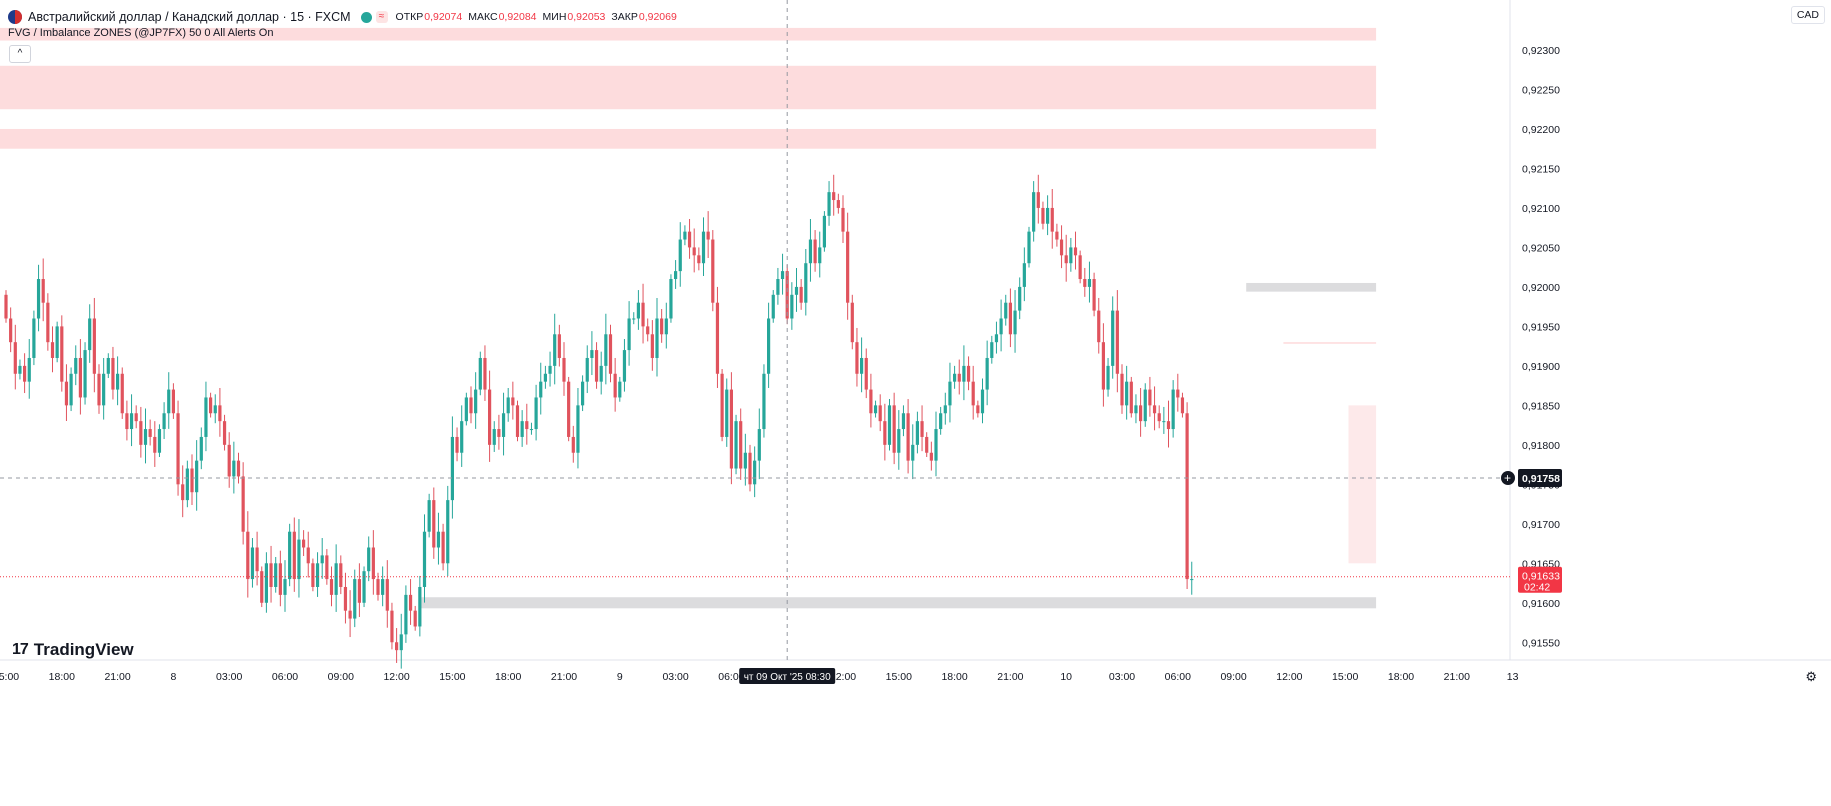 The width and height of the screenshot is (1831, 806). Describe the element at coordinates (20, 54) in the screenshot. I see `collapse-legend-button: ^` at that location.